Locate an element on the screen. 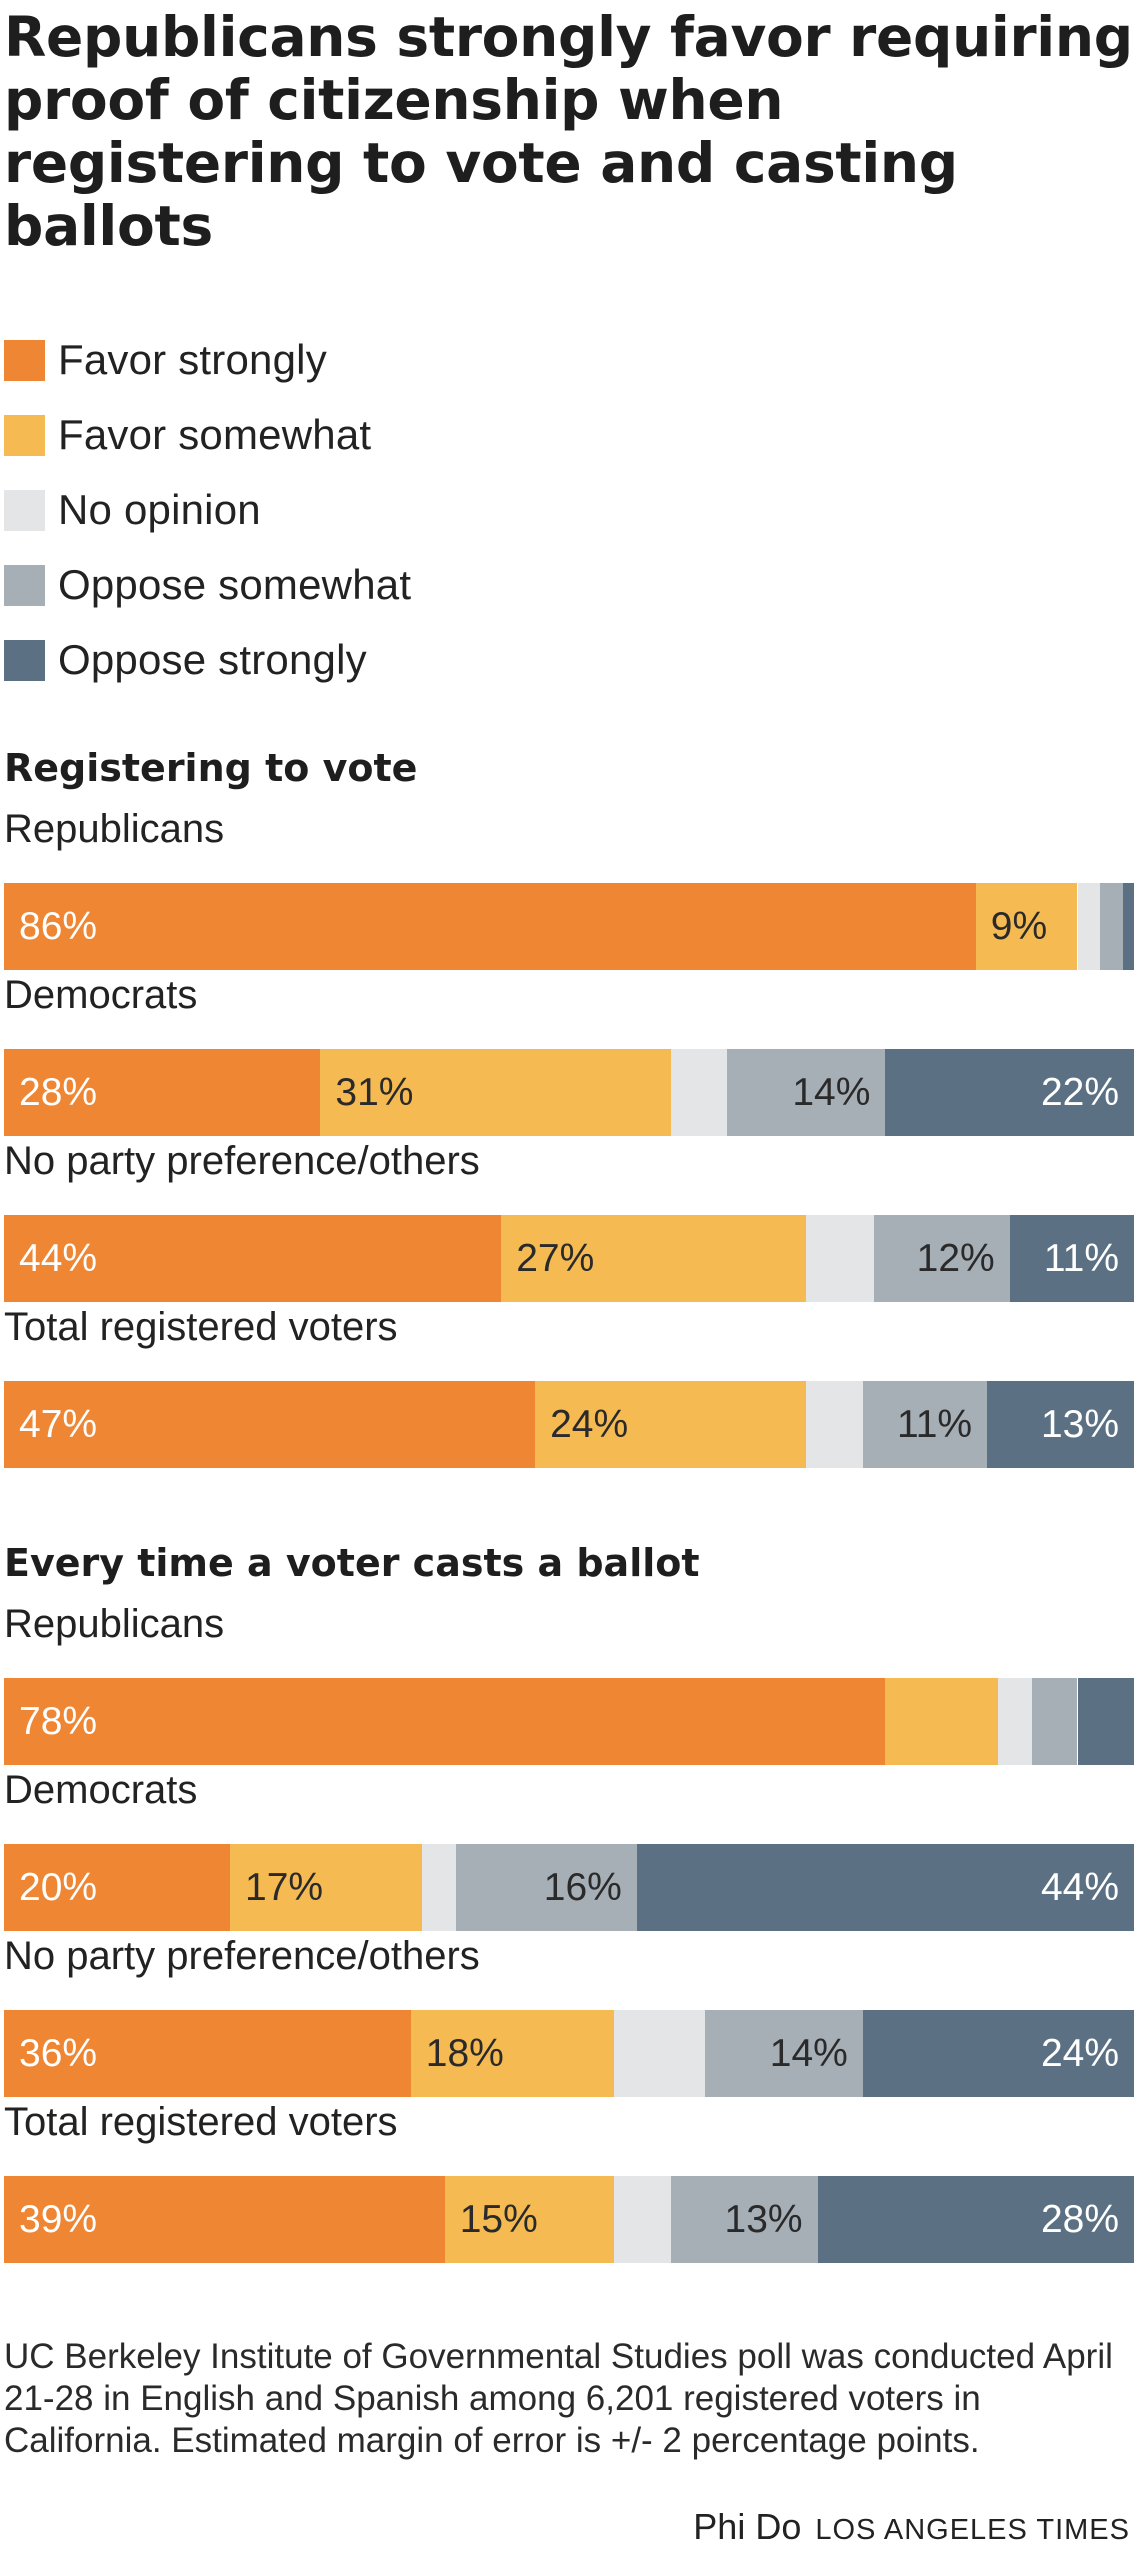 The height and width of the screenshot is (2560, 1138). legend-label: Favor somewhat is located at coordinates (215, 434).